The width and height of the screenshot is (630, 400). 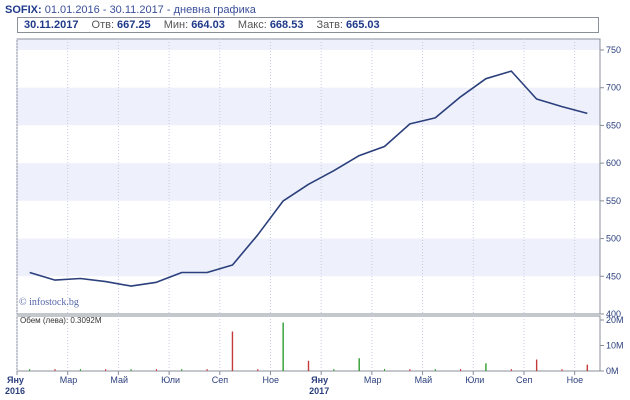 I want to click on min-label: Мин:, so click(x=176, y=25).